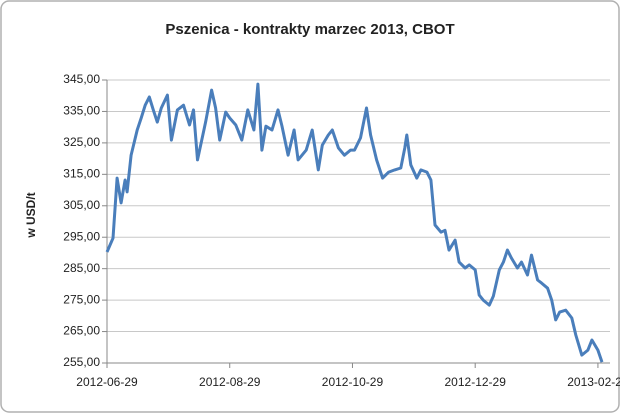 The image size is (620, 413). What do you see at coordinates (81, 205) in the screenshot?
I see `y-tick-label: 305,00` at bounding box center [81, 205].